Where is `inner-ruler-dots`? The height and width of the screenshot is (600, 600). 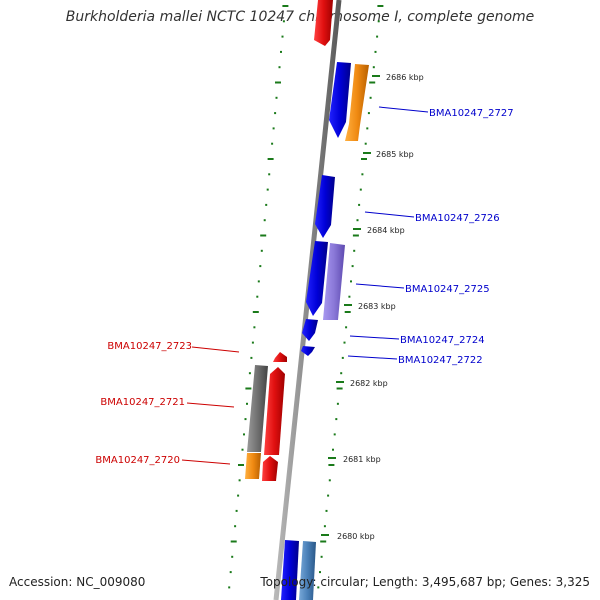
inner-ruler-dots is located at coordinates (258, 297).